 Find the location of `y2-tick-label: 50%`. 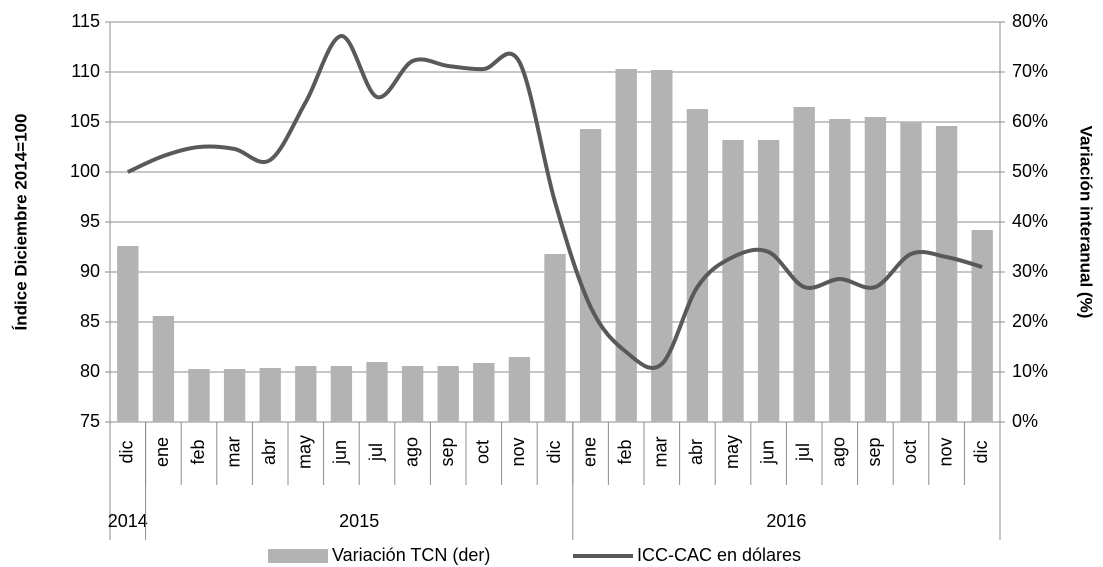

y2-tick-label: 50% is located at coordinates (1030, 171).